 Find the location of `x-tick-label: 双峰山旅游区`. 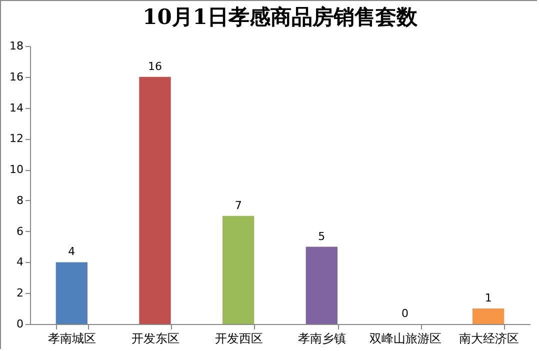

x-tick-label: 双峰山旅游区 is located at coordinates (406, 339).